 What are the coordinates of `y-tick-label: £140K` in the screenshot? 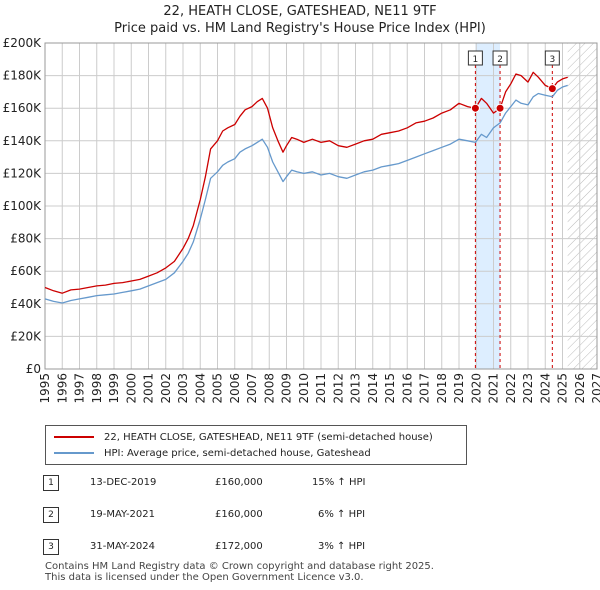 It's located at (23, 141).